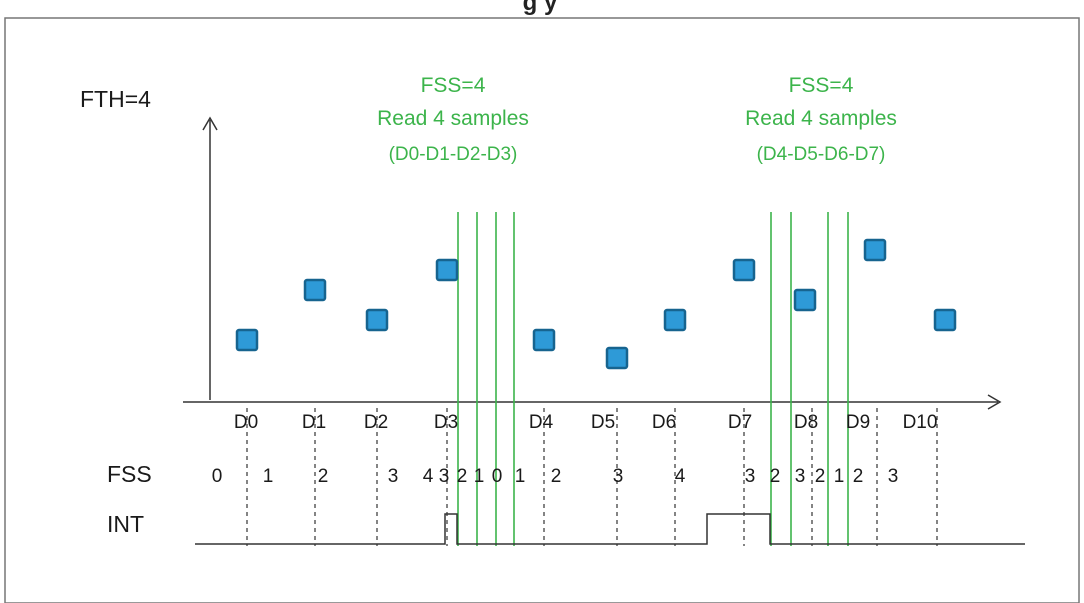  I want to click on annotation-read-1: FSS=4 Read 4 samples (D0-D1-D2-D3), so click(453, 119).